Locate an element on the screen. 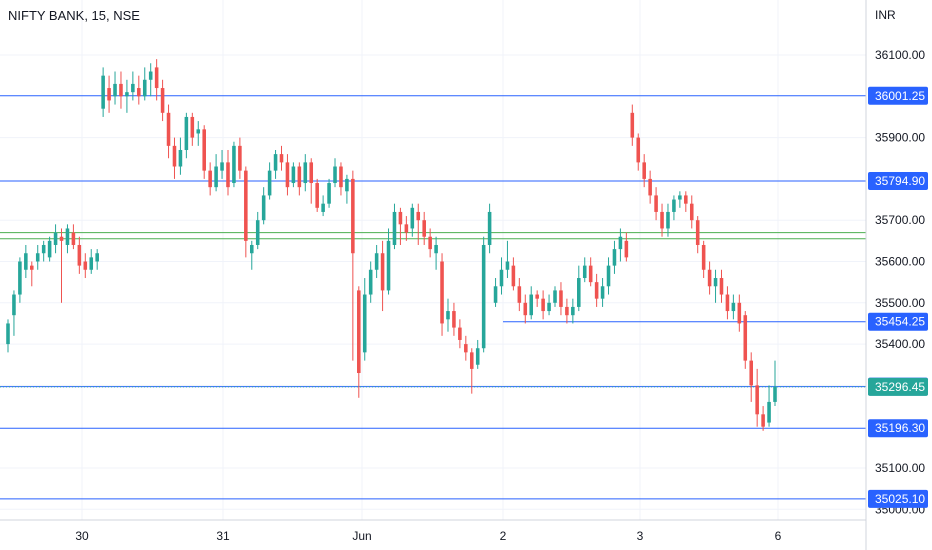 The height and width of the screenshot is (550, 932). level-badge-4-bg is located at coordinates (898, 428).